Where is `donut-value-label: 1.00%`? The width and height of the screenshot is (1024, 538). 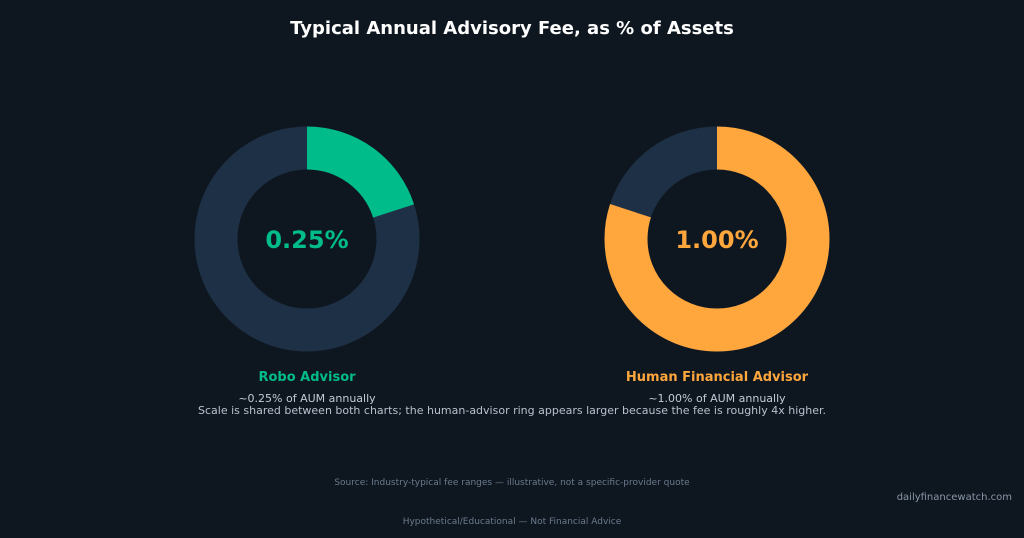 donut-value-label: 1.00% is located at coordinates (716, 240).